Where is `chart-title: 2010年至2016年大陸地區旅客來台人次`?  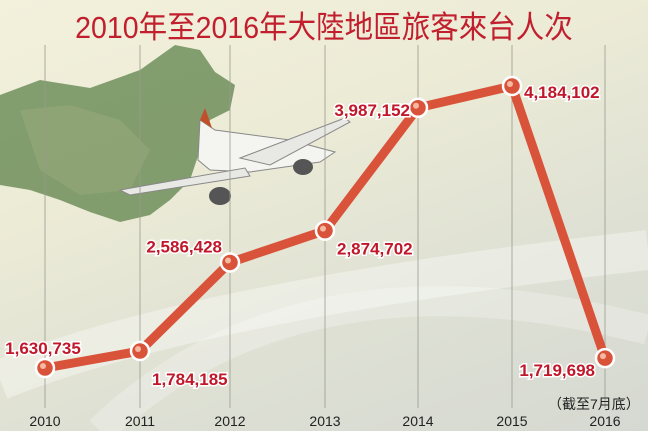 chart-title: 2010年至2016年大陸地區旅客來台人次 is located at coordinates (324, 27).